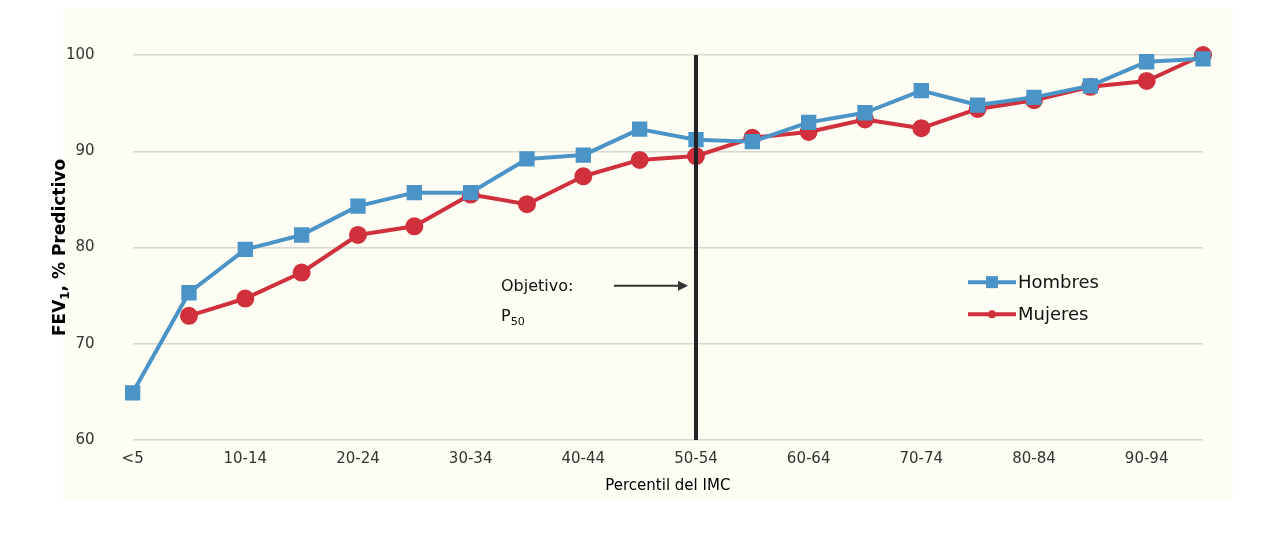 The height and width of the screenshot is (538, 1281). Describe the element at coordinates (80, 53) in the screenshot. I see `y-tick-label: 100` at that location.